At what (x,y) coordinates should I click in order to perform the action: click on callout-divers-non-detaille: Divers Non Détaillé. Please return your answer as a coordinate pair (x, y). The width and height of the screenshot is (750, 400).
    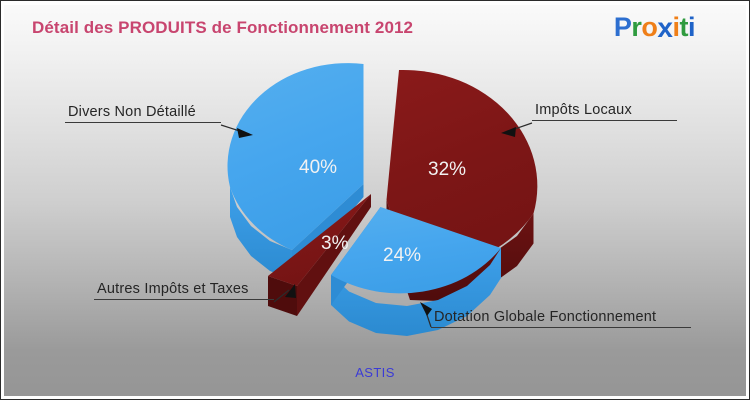
    Looking at the image, I should click on (143, 113).